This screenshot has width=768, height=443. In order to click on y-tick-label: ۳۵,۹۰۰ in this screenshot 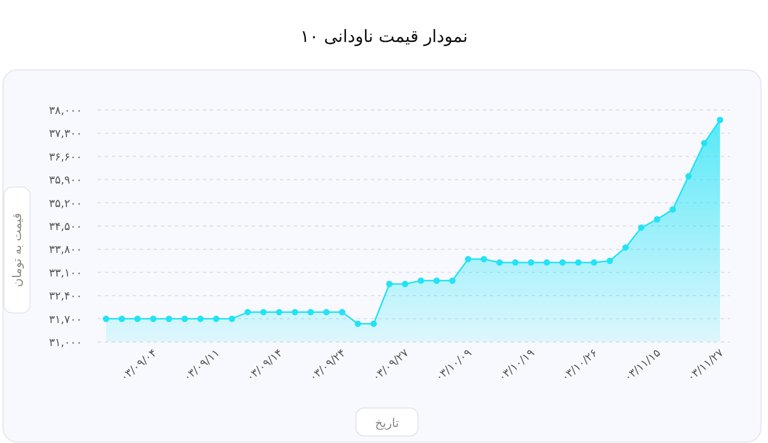, I will do `click(65, 180)`.